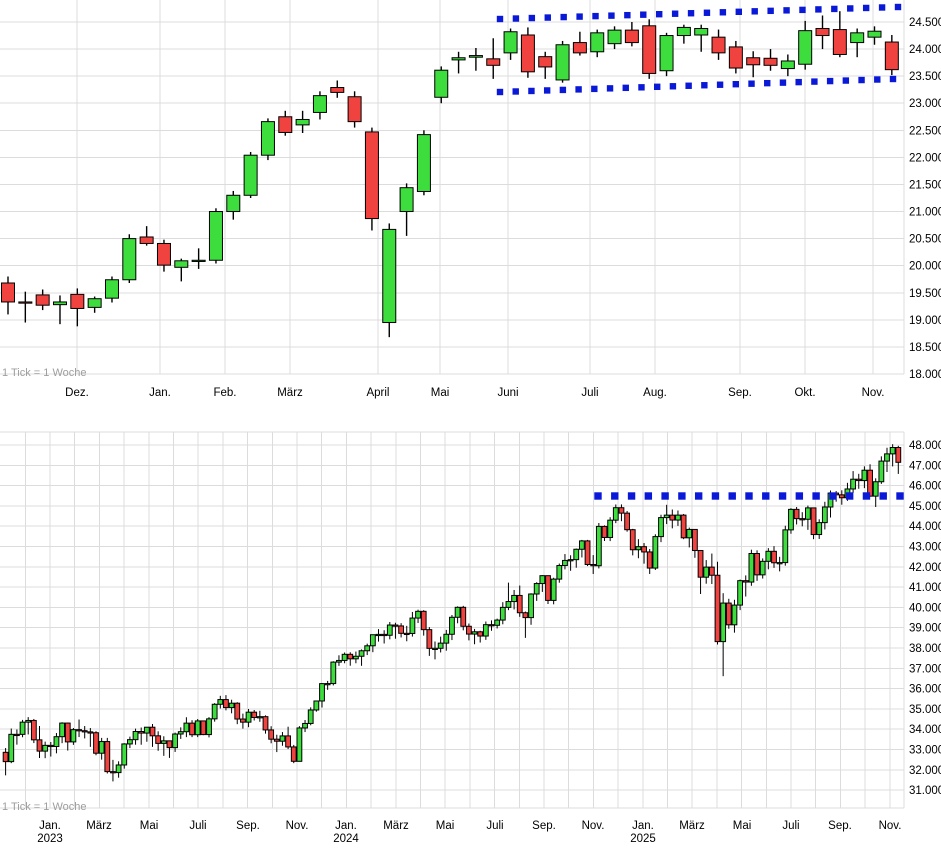 Image resolution: width=941 pixels, height=856 pixels. I want to click on y-axis-label: 33.000, so click(925, 751).